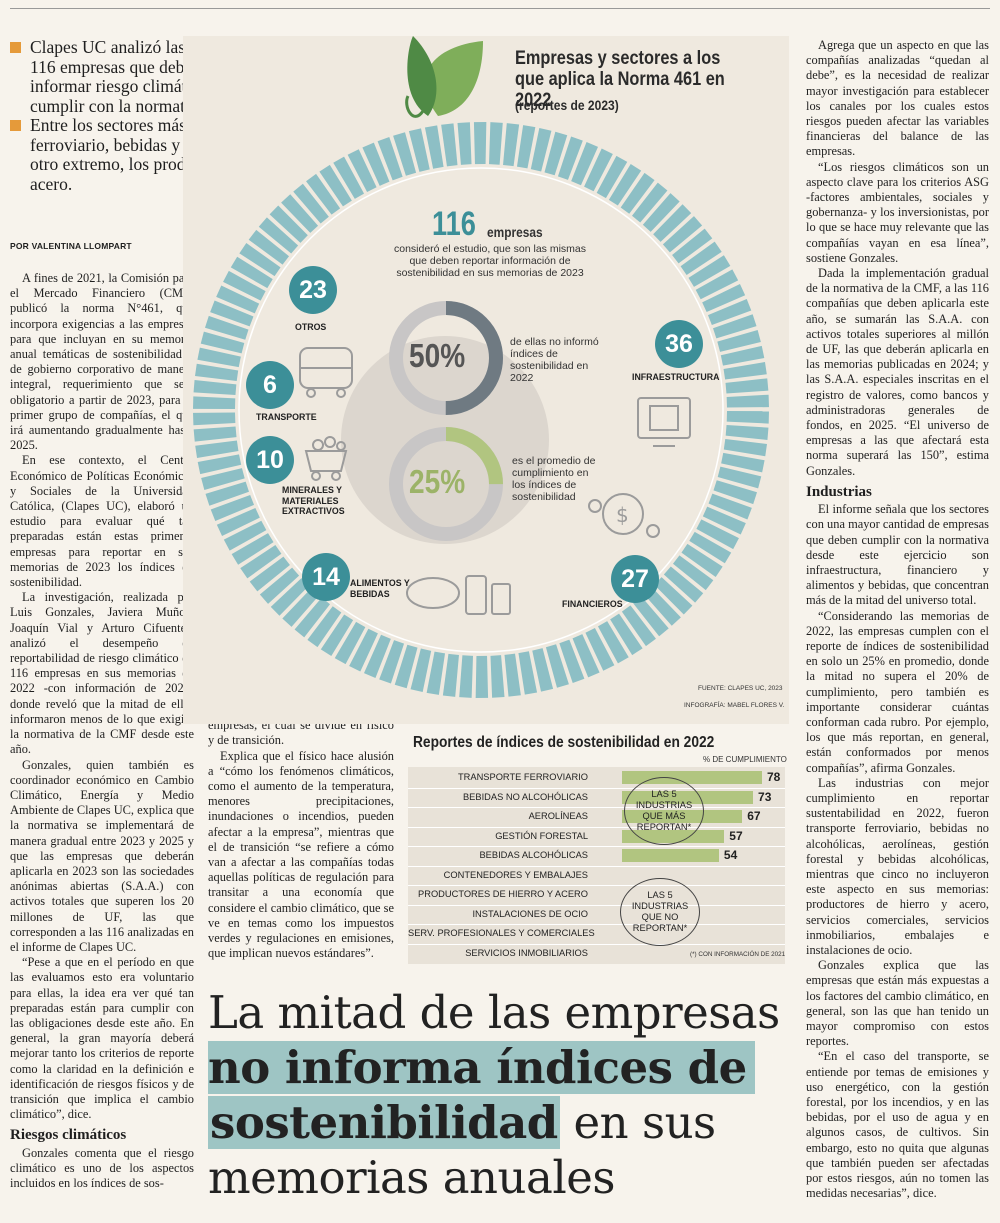 Image resolution: width=1000 pixels, height=1223 pixels. I want to click on bar-chart-axis-label: % DE CUMPLIMIENTO, so click(745, 759).